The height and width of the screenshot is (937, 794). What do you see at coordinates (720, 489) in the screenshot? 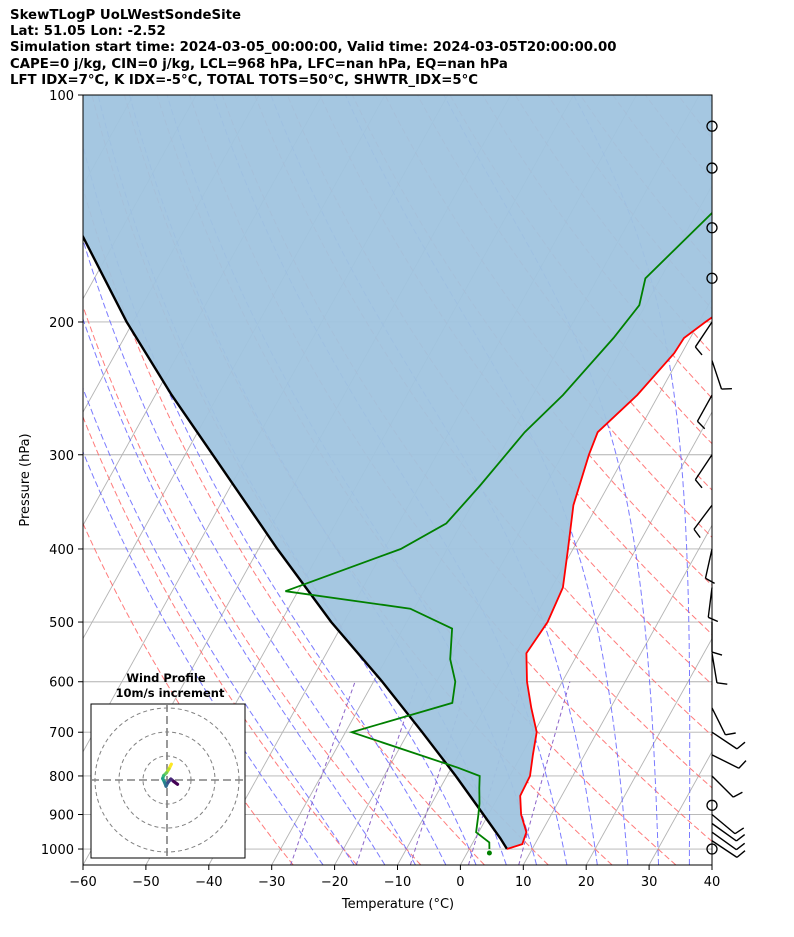
I see `wind-barbs` at bounding box center [720, 489].